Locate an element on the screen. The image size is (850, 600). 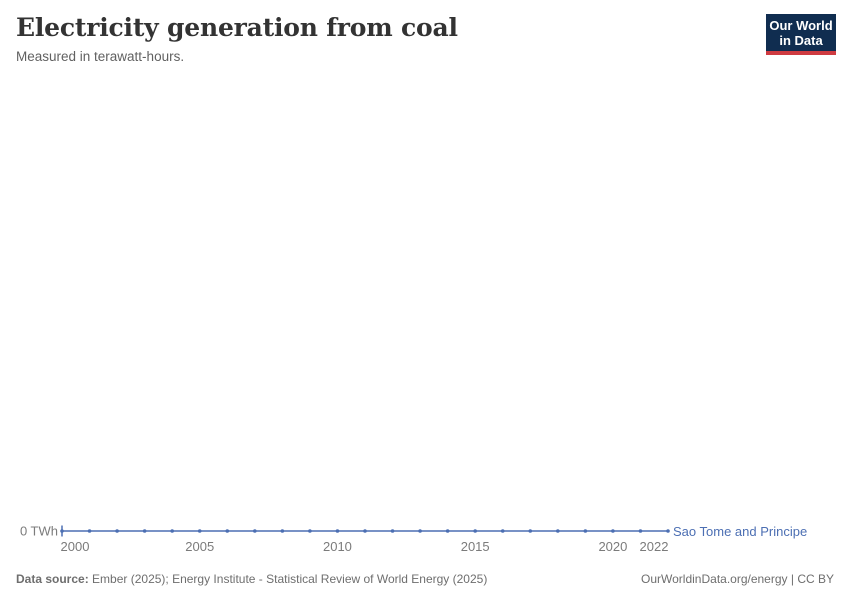
owid-logo-line2: in Data is located at coordinates (801, 40).